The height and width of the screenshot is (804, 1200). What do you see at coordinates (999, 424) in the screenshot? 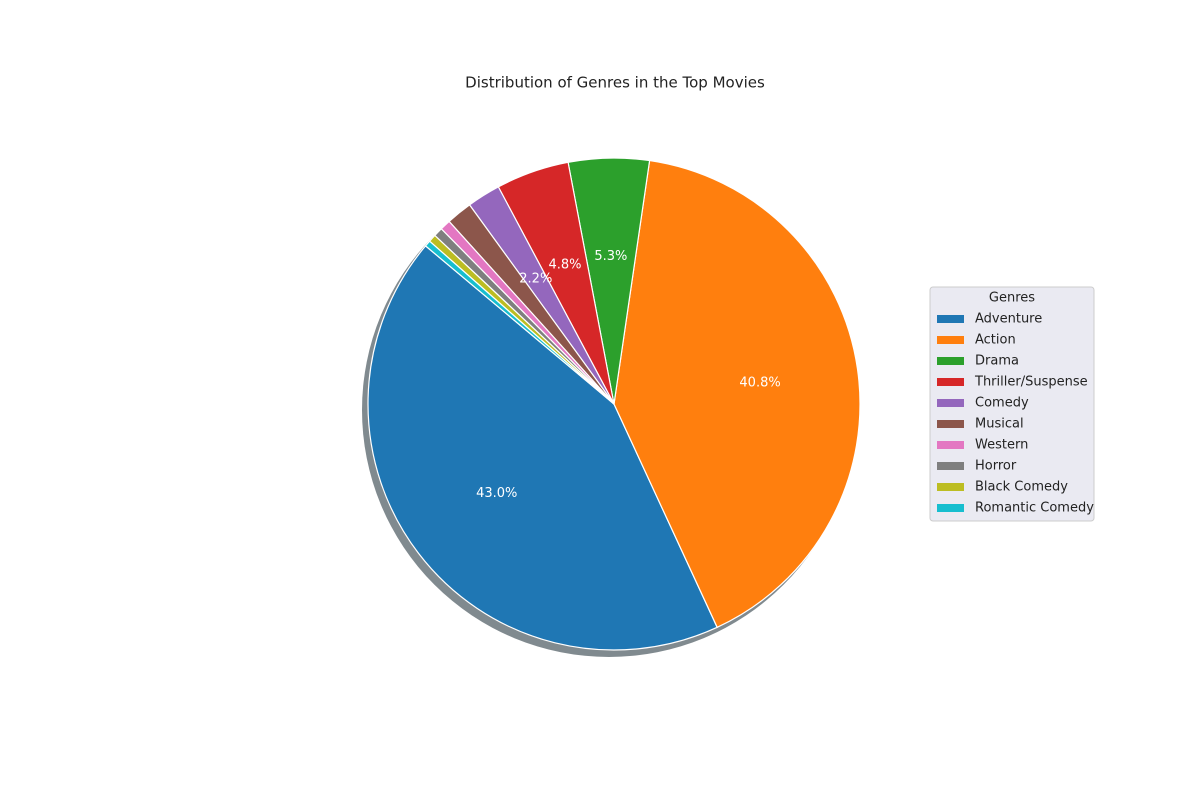
I see `legend-label: Musical` at bounding box center [999, 424].